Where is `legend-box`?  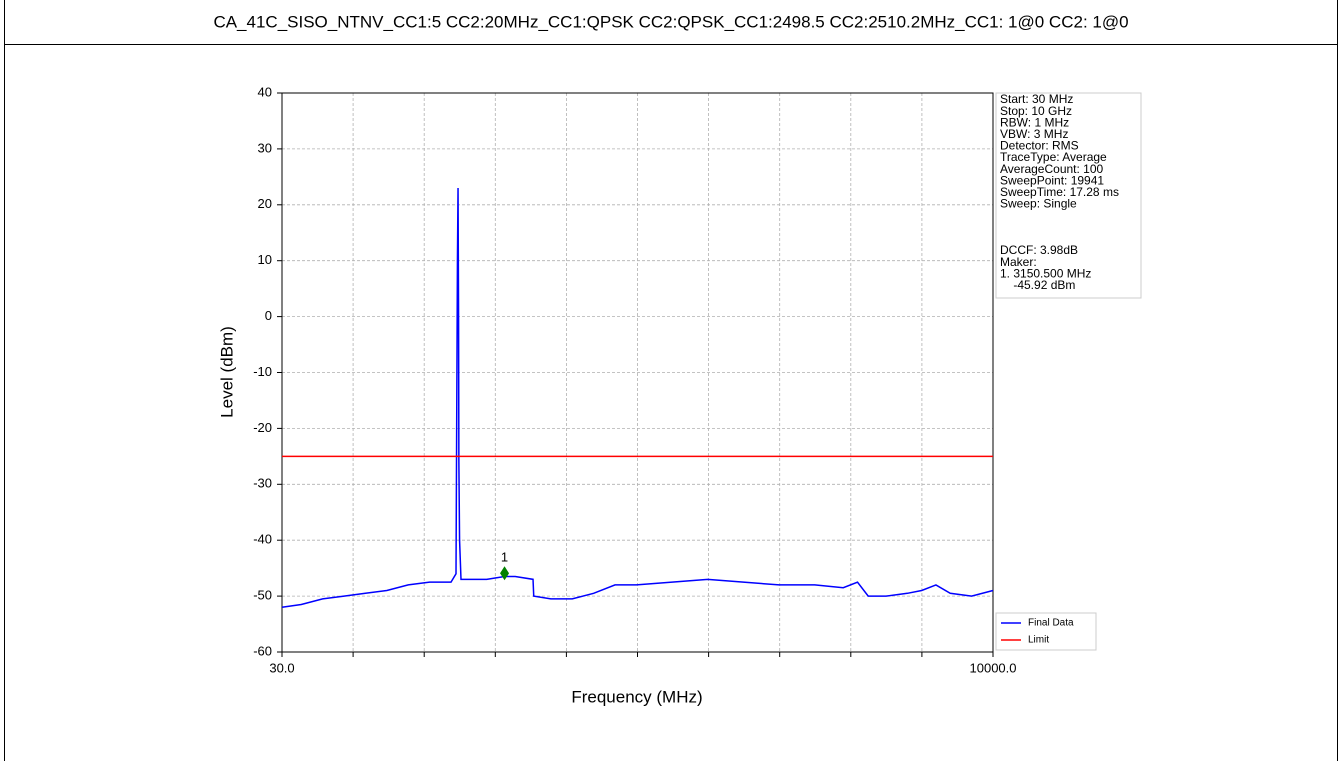
legend-box is located at coordinates (1046, 631).